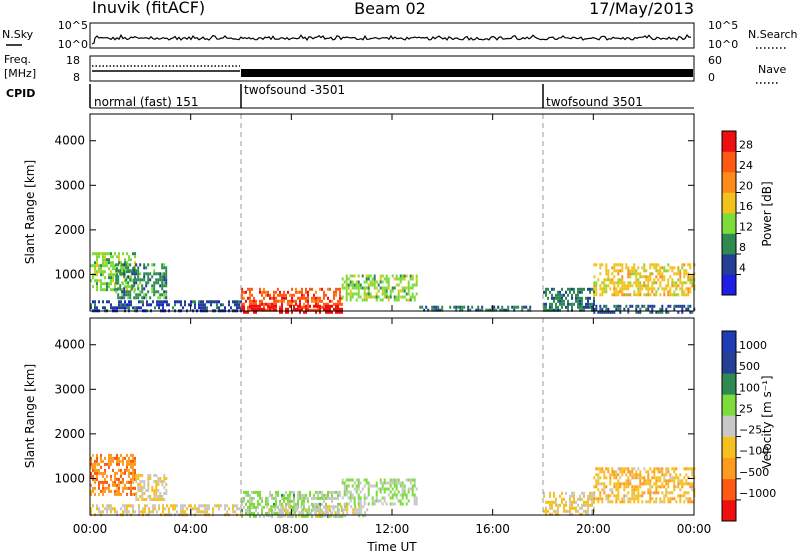 The width and height of the screenshot is (800, 554). I want to click on data-region, so click(292, 309).